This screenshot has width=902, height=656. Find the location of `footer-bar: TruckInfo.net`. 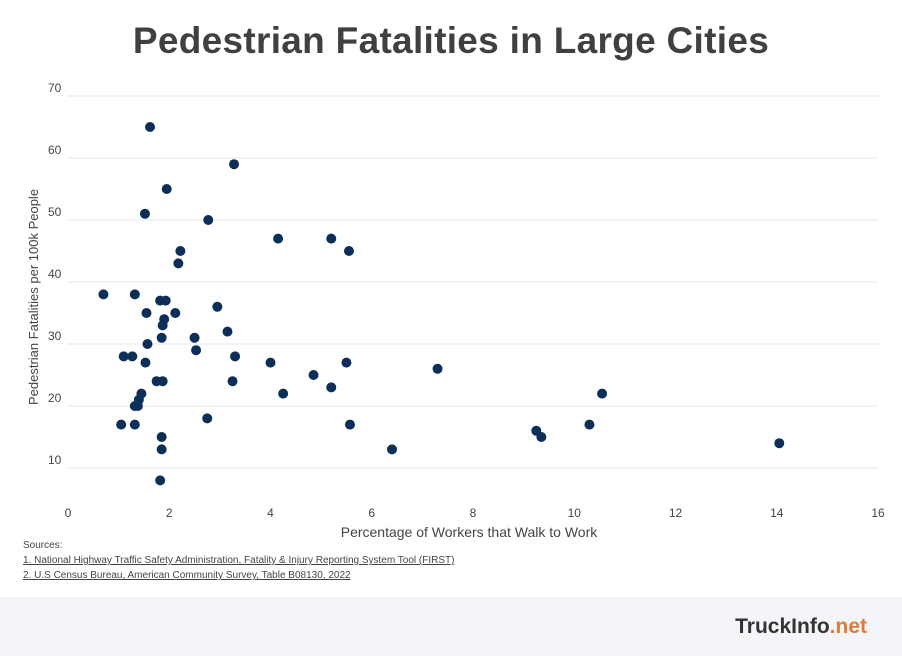

footer-bar: TruckInfo.net is located at coordinates (451, 626).